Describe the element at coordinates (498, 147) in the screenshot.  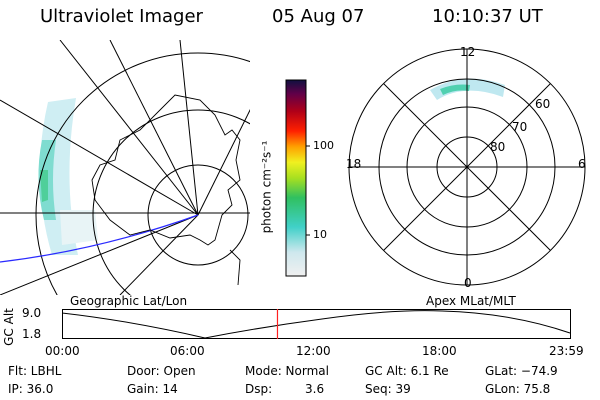
I see `mlat-label-80: 80` at that location.